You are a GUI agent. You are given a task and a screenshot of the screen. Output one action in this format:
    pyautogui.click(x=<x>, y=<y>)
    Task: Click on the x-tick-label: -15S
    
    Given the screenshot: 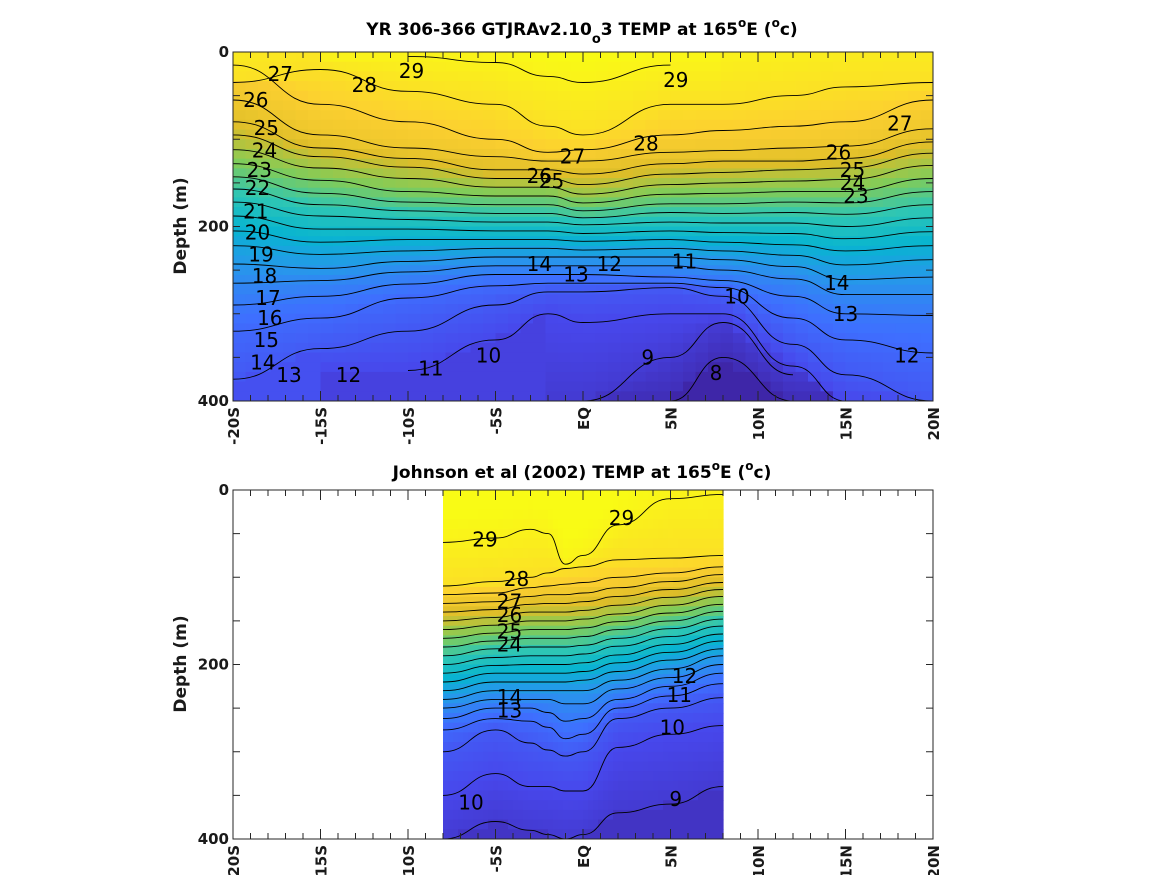 What is the action you would take?
    pyautogui.click(x=322, y=860)
    